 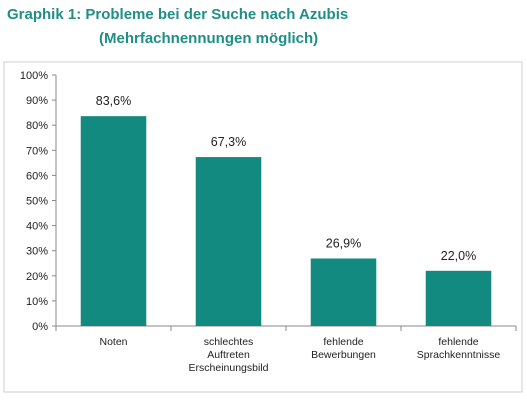 What do you see at coordinates (37, 126) in the screenshot?
I see `y-tick-label: 80%` at bounding box center [37, 126].